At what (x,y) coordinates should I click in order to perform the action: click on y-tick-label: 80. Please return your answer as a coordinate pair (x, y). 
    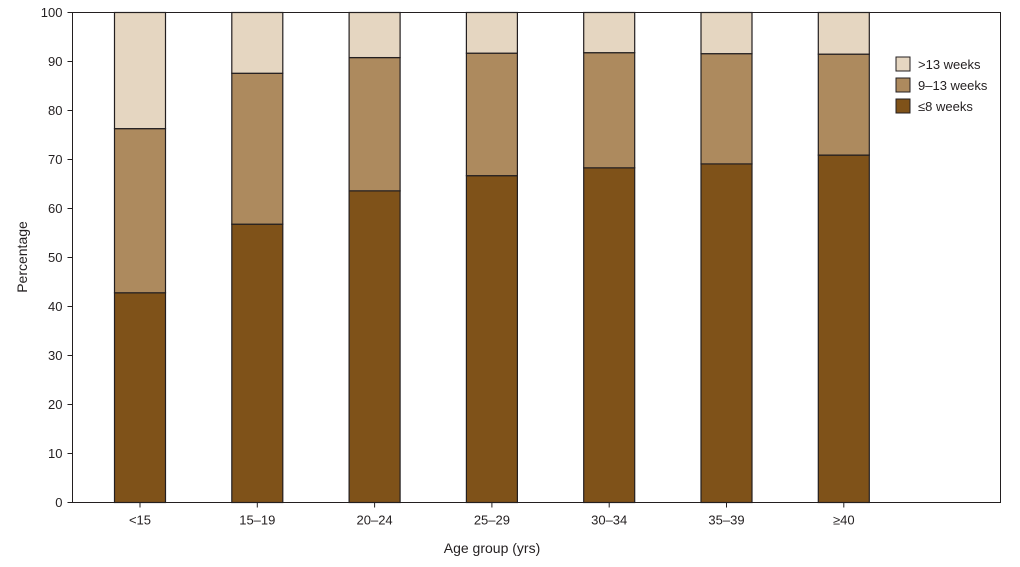
    Looking at the image, I should click on (55, 110).